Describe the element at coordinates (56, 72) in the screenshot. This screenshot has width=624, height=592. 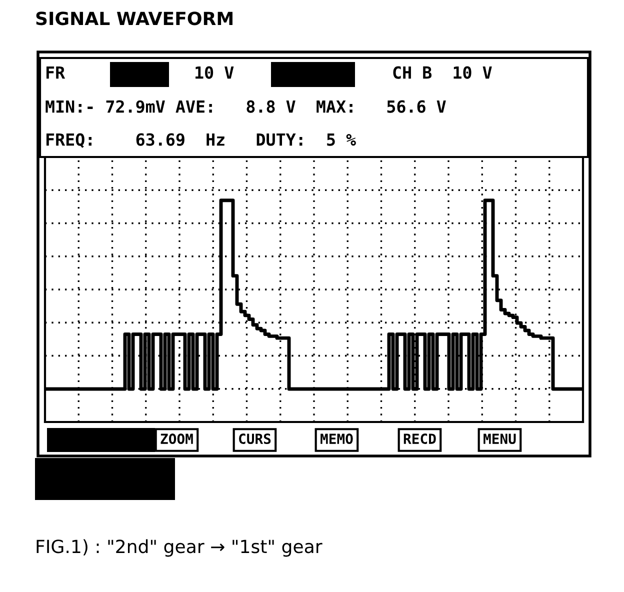
I see `text: FR` at that location.